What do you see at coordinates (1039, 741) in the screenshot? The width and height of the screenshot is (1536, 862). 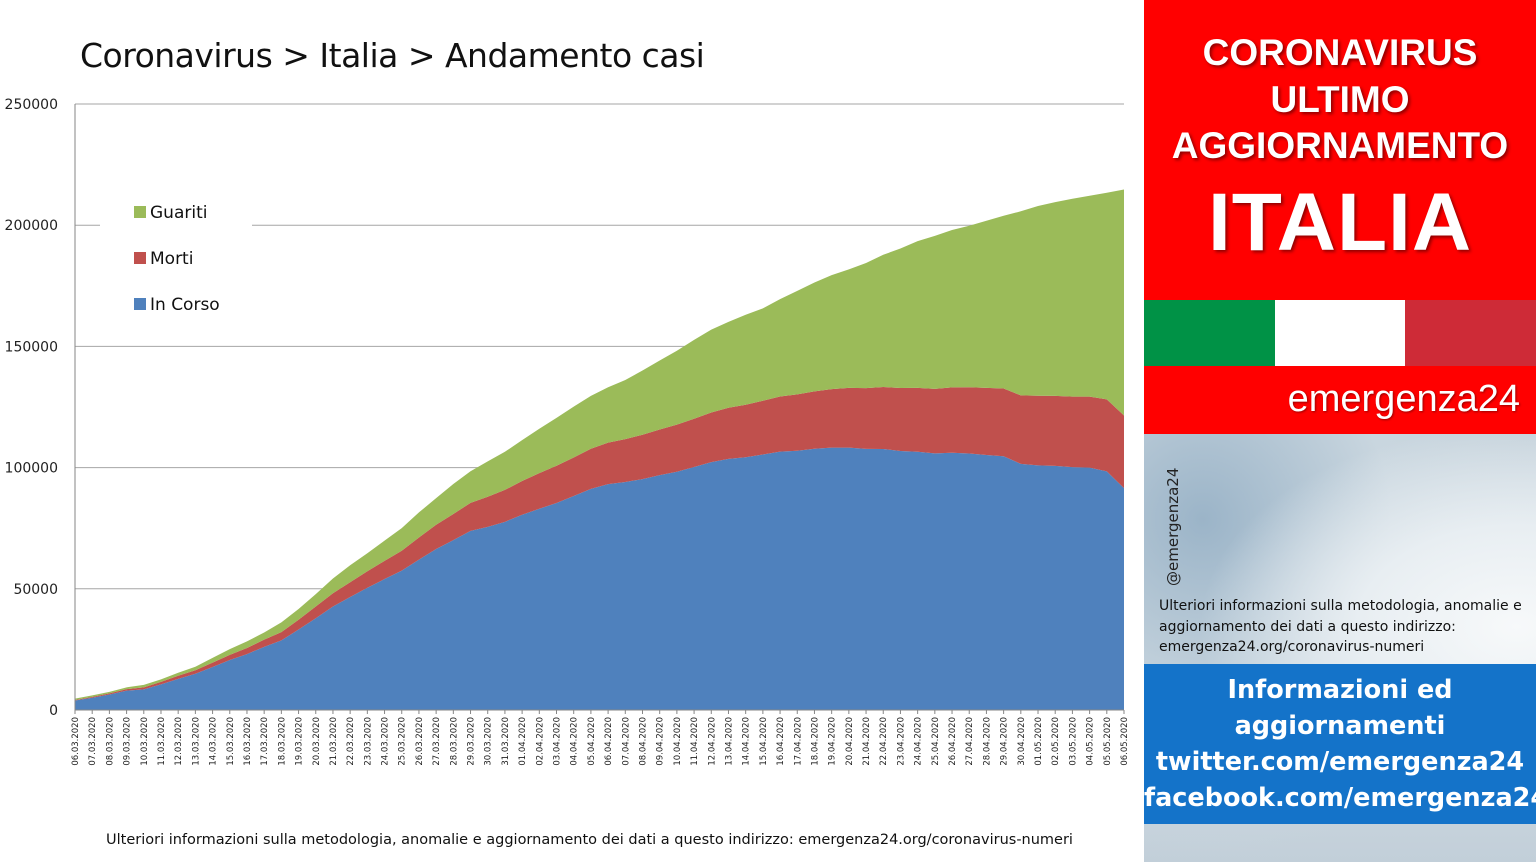 I see `x-tick-label: 01.05.2020` at bounding box center [1039, 741].